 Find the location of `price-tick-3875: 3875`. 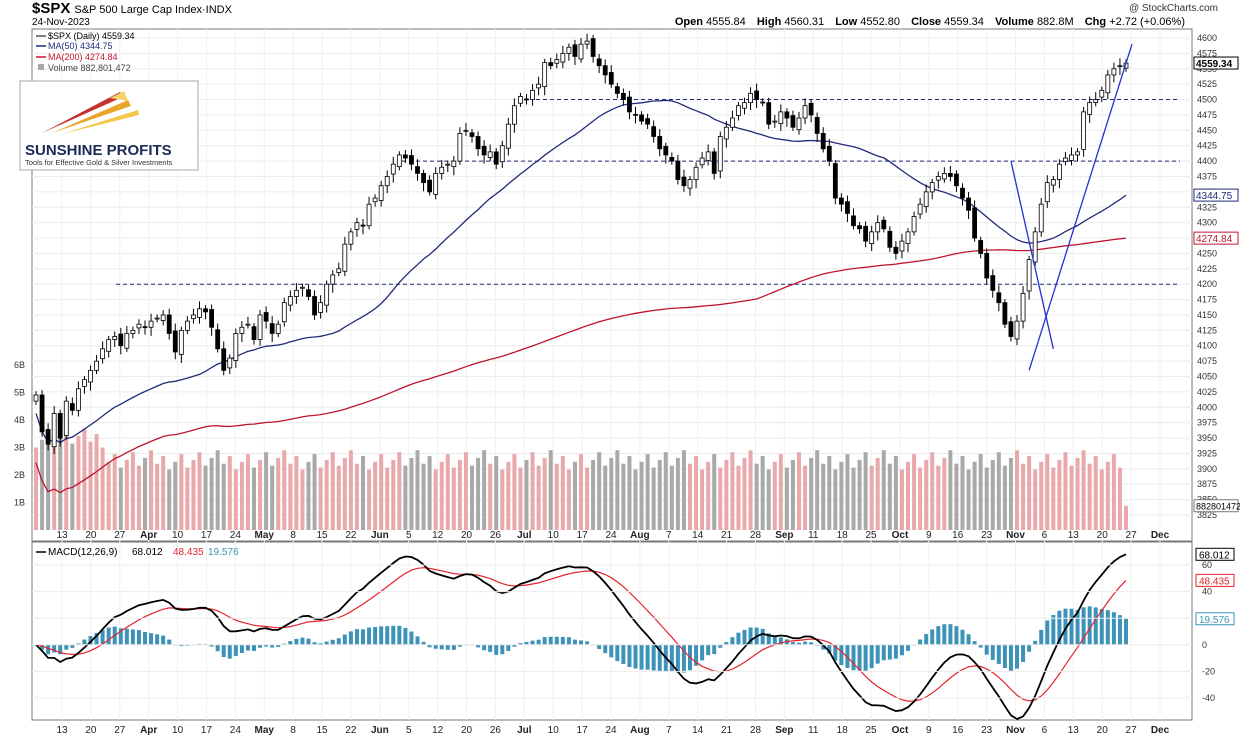

price-tick-3875: 3875 is located at coordinates (1207, 484).